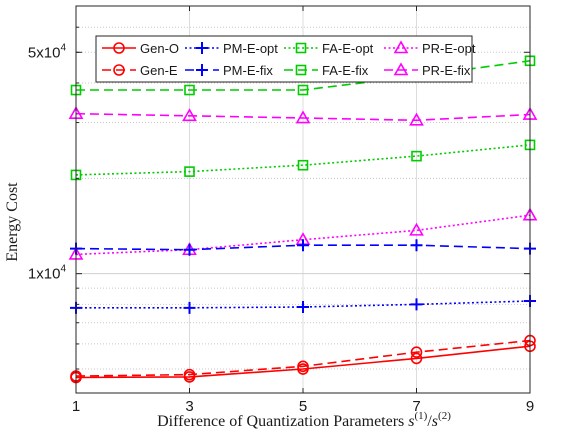 Image resolution: width=584 pixels, height=438 pixels. What do you see at coordinates (47, 51) in the screenshot?
I see `y-tick-label: 5x10⁴` at bounding box center [47, 51].